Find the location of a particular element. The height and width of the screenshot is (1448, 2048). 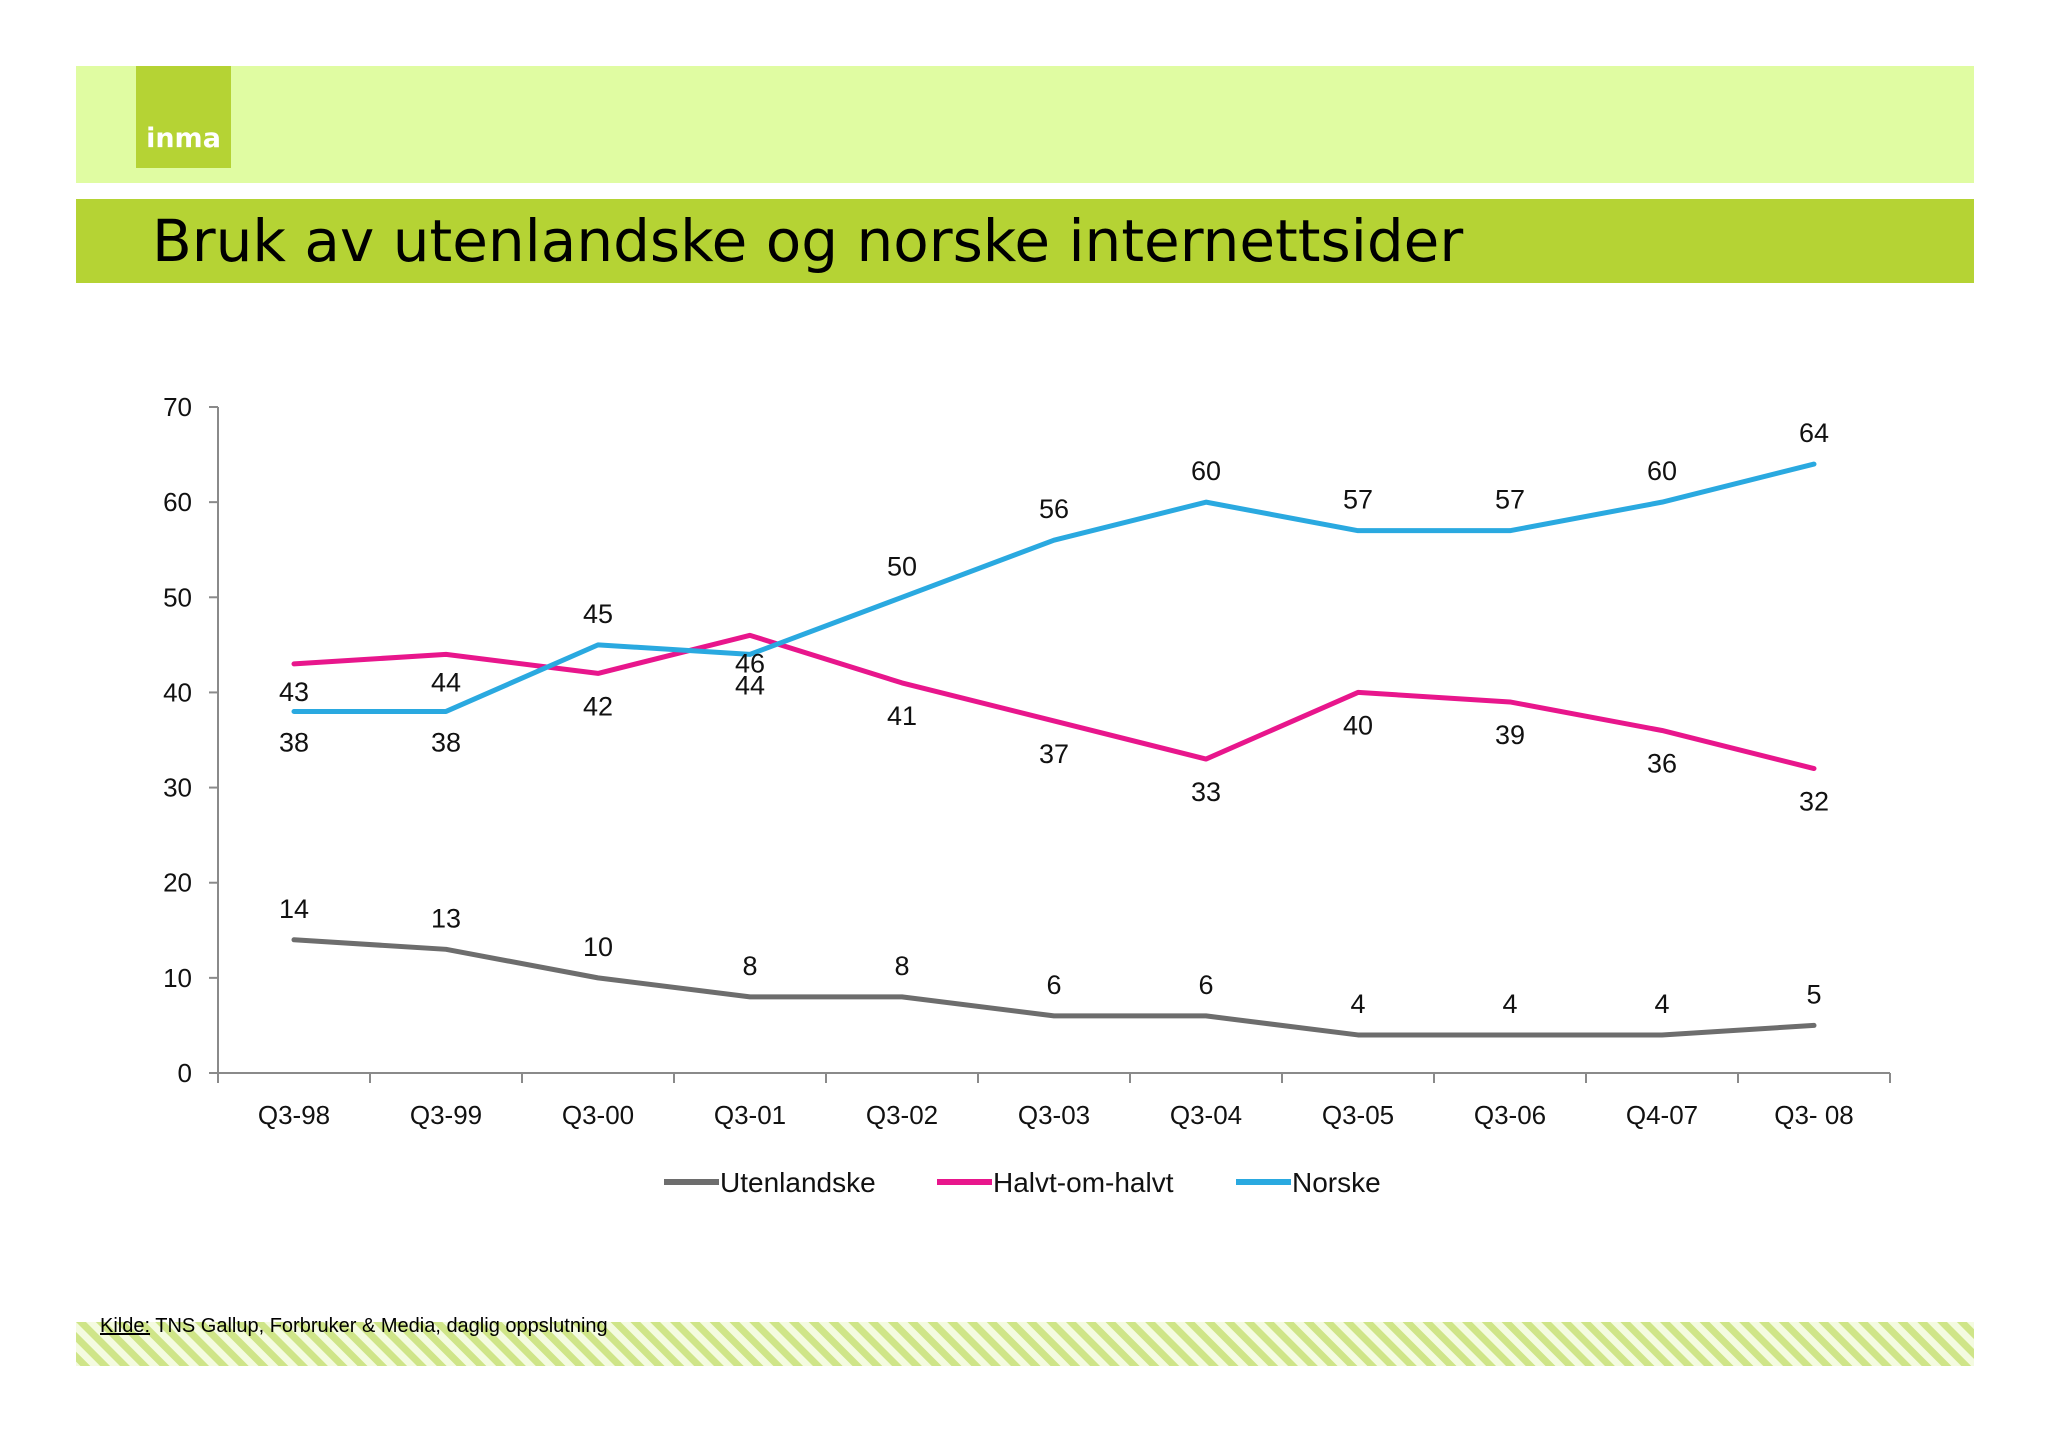

utenlandske-data-label: 14 is located at coordinates (294, 909).